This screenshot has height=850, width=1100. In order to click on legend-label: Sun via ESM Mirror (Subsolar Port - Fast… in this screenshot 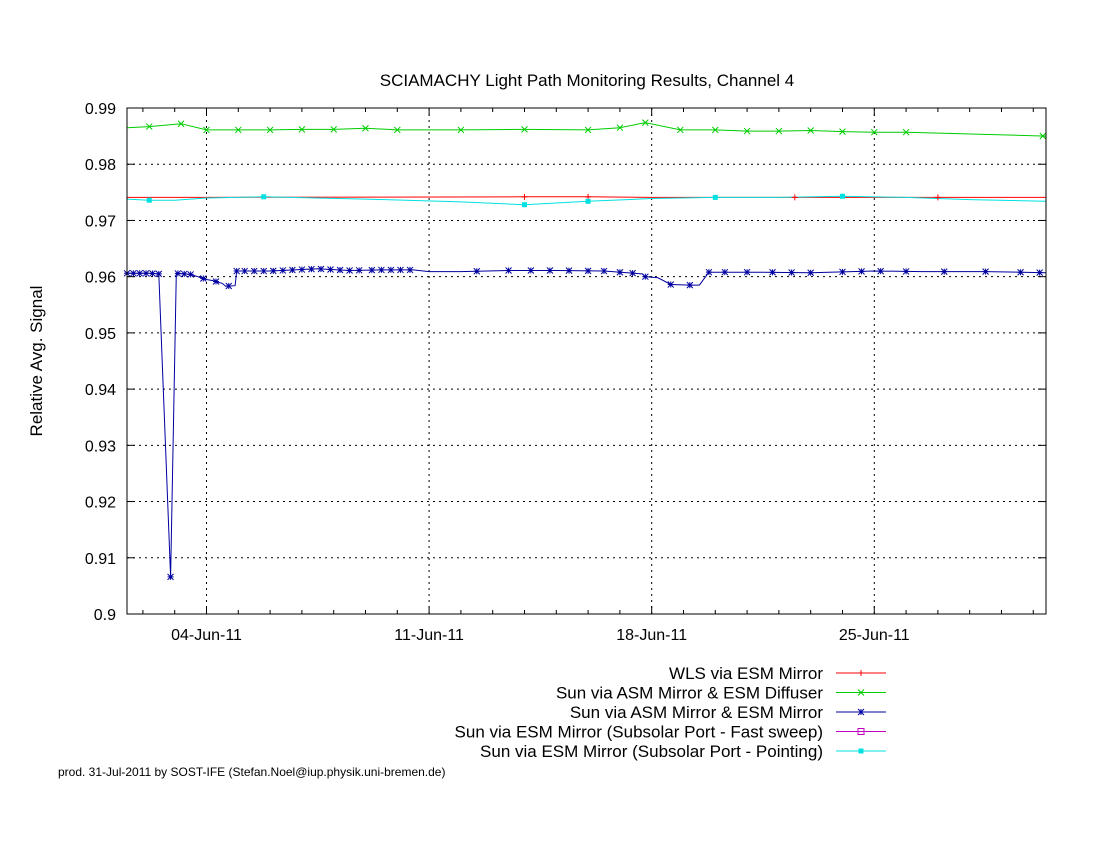, I will do `click(639, 732)`.